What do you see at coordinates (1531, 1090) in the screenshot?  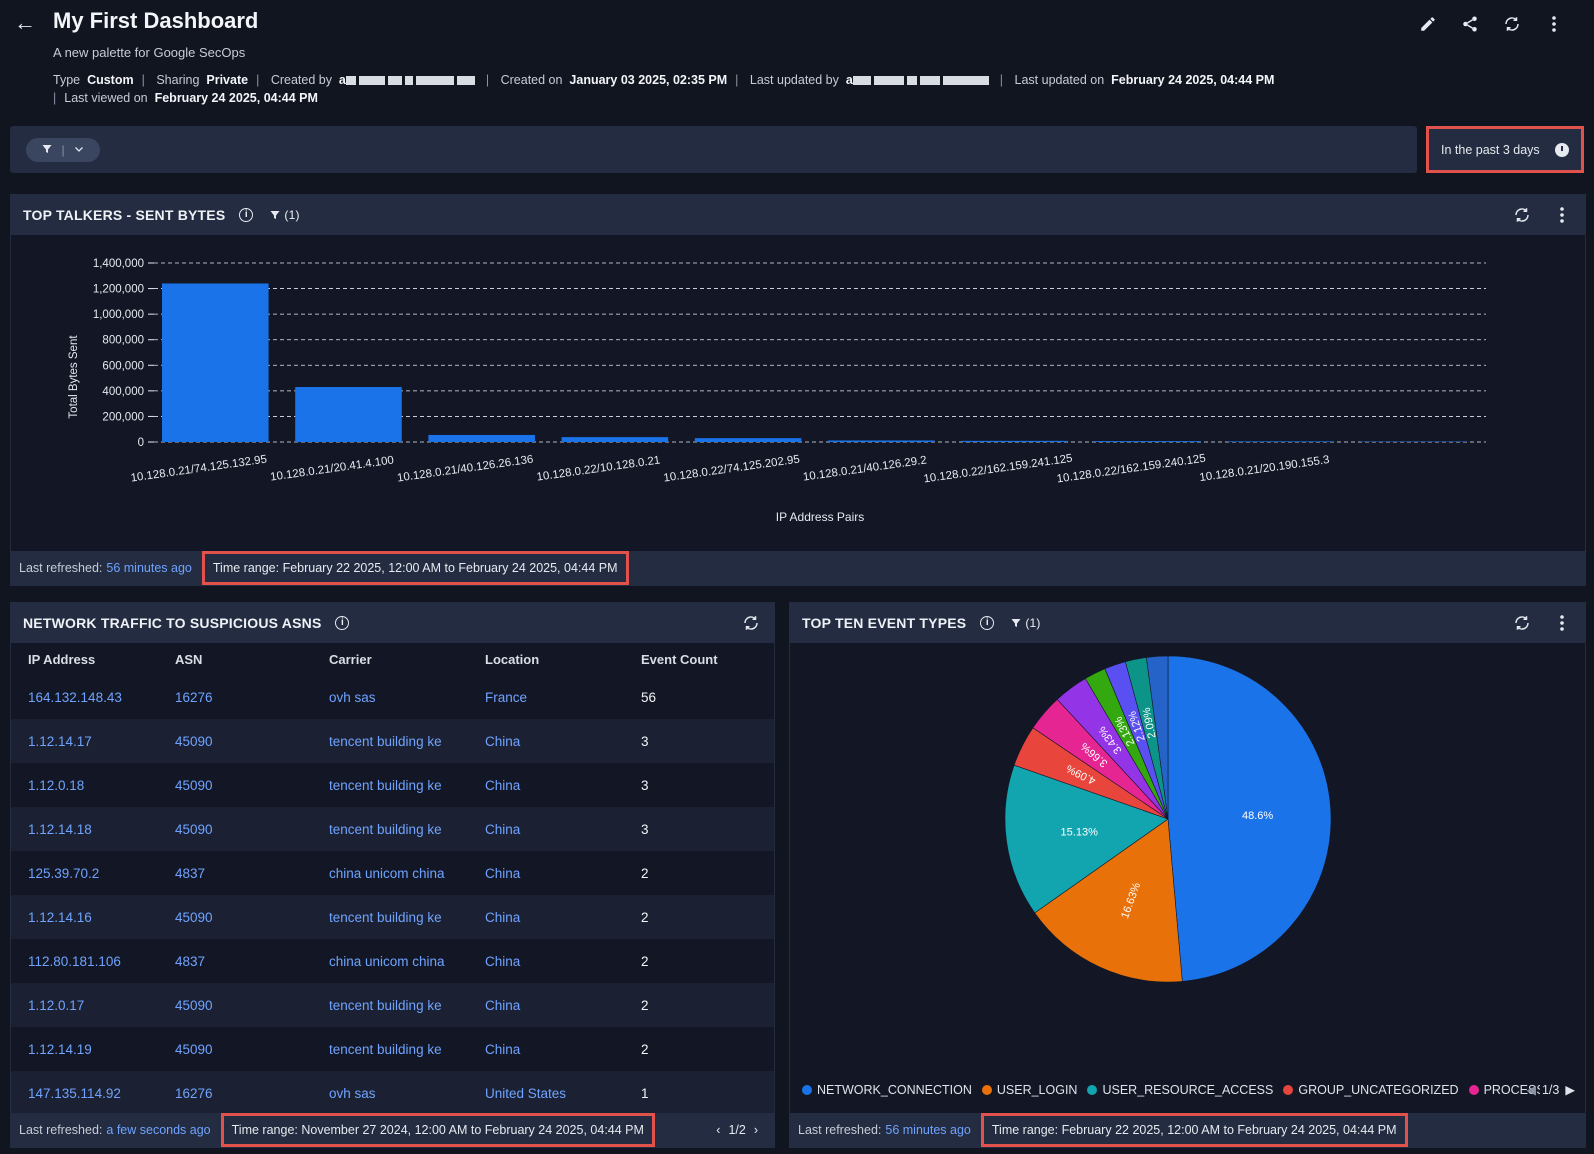 I see `chevron-left-icon: ◀` at bounding box center [1531, 1090].